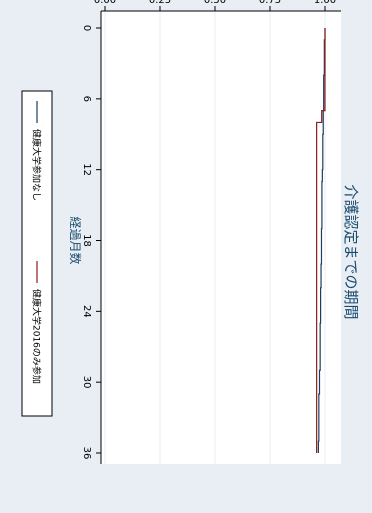  What do you see at coordinates (160, 3) in the screenshot?
I see `y-tick-label: 0.25` at bounding box center [160, 3].